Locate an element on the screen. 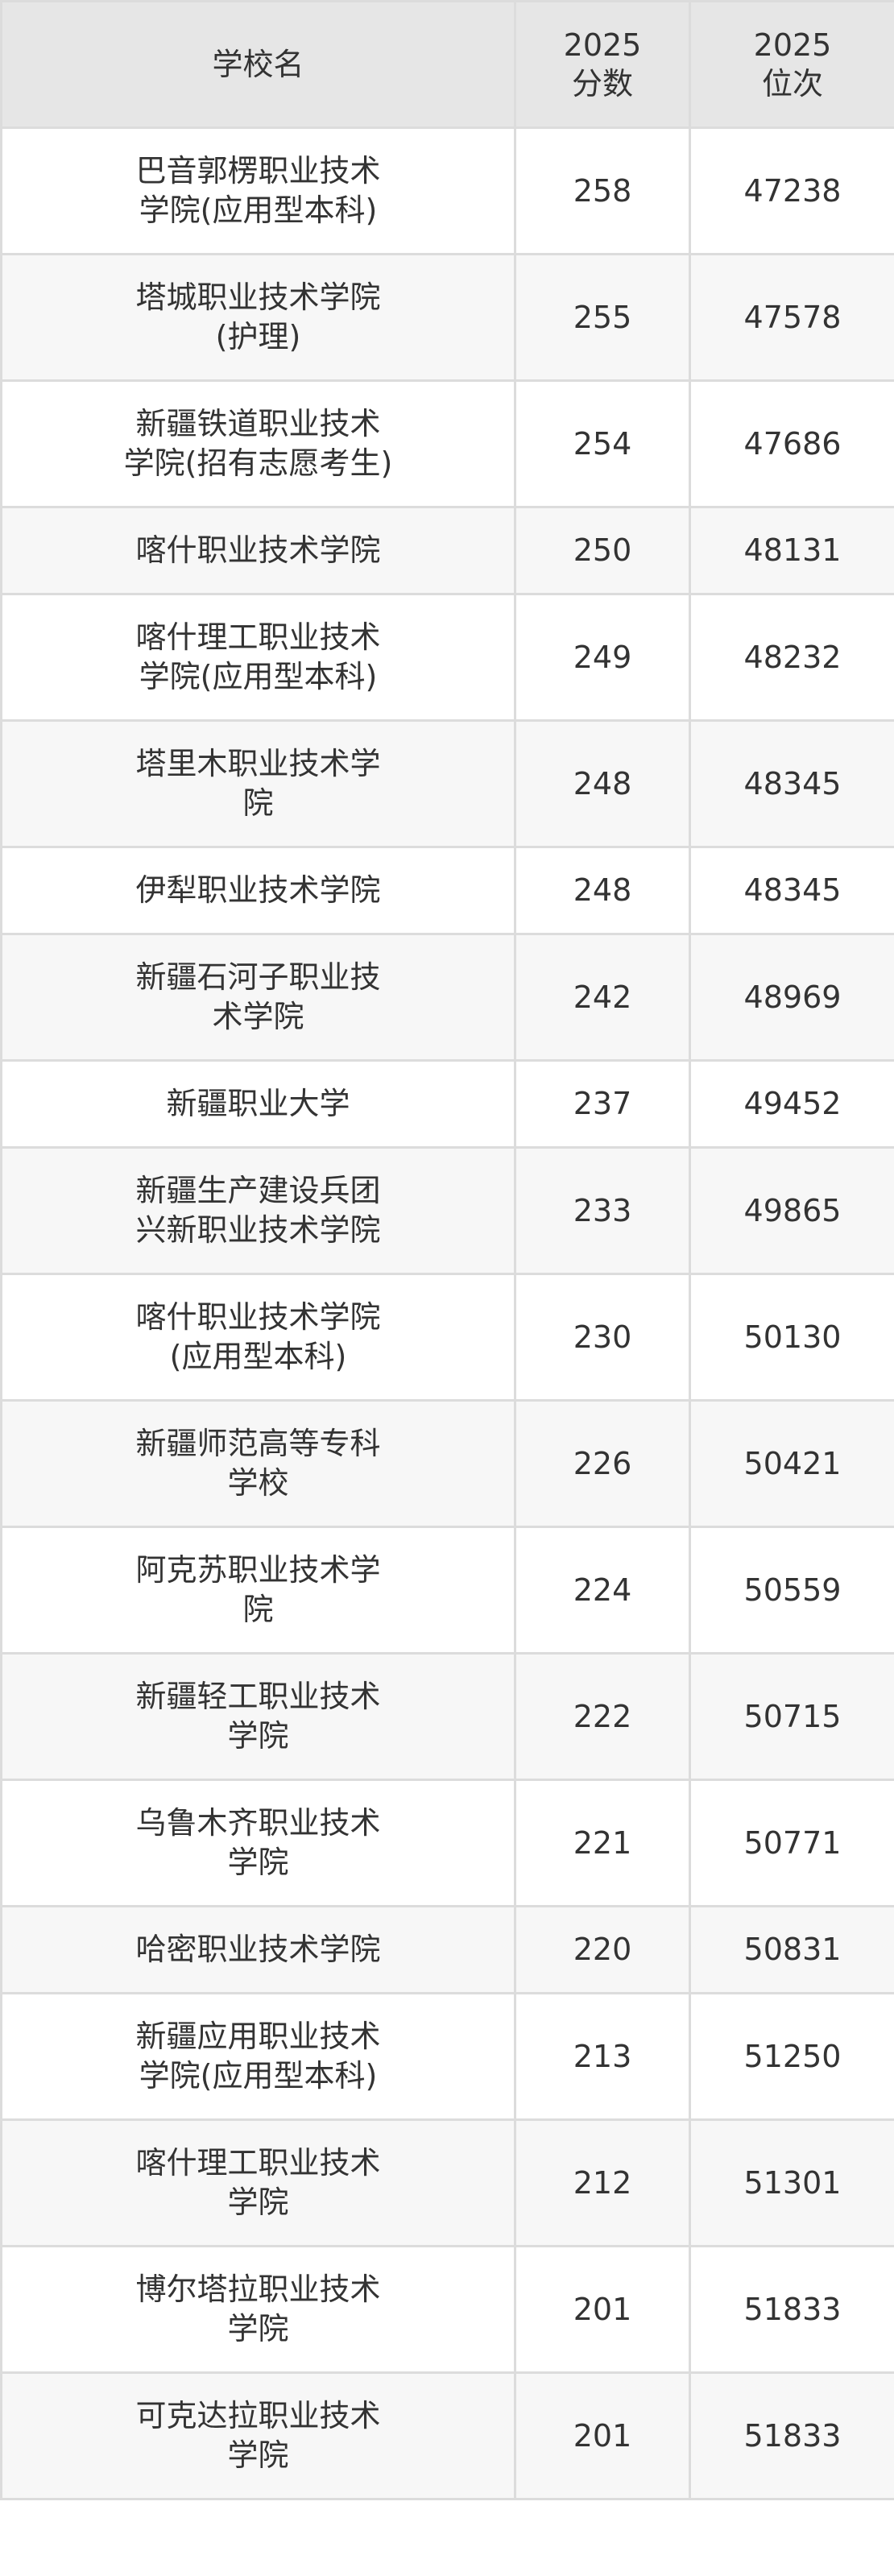 The image size is (894, 2576). cell-rank: 50421 is located at coordinates (791, 1463).